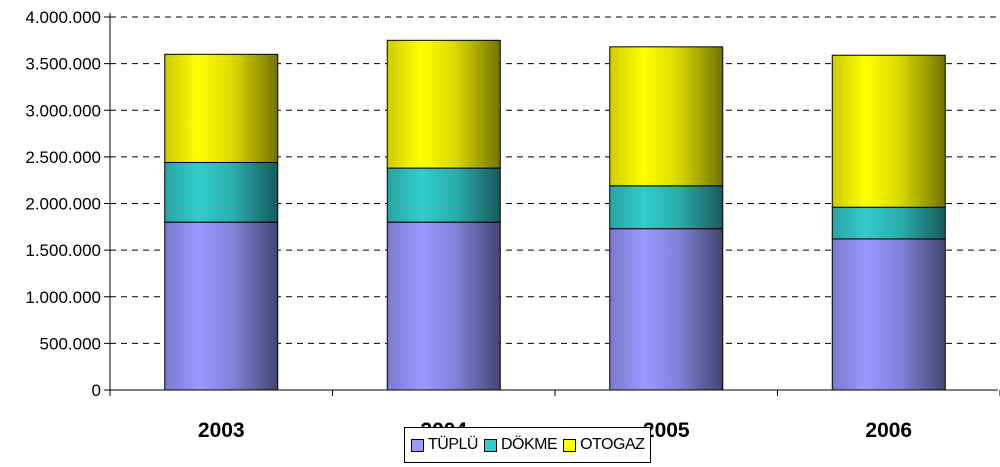 This screenshot has height=467, width=1000. What do you see at coordinates (70, 343) in the screenshot?
I see `y-tick-label: 500.000` at bounding box center [70, 343].